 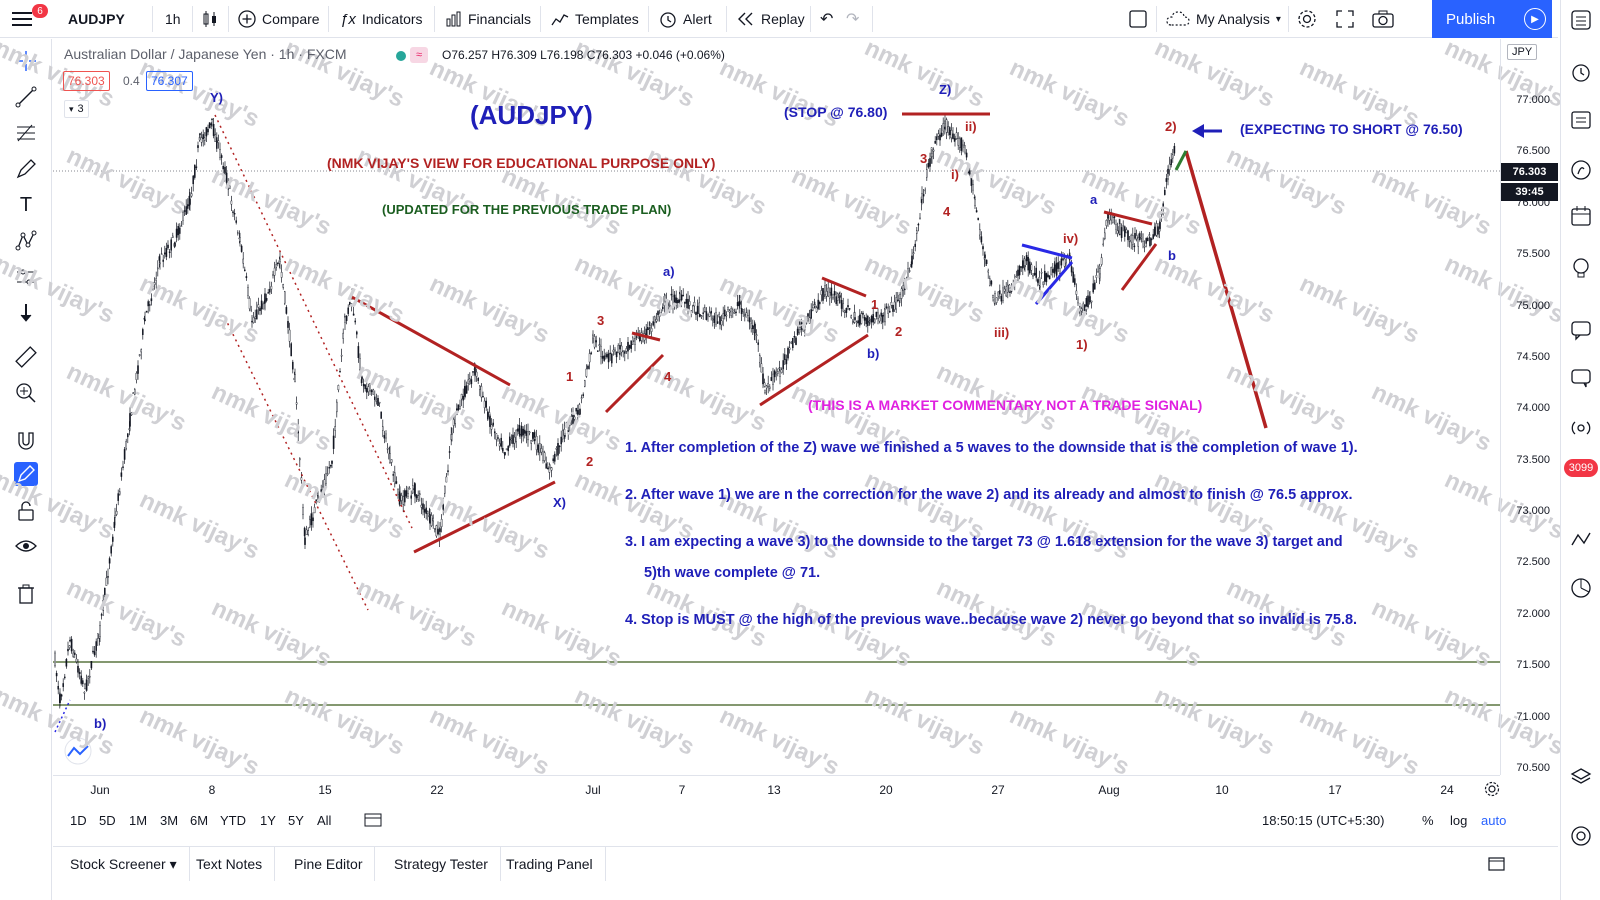 What do you see at coordinates (1497, 865) in the screenshot?
I see `maximize-panel-button` at bounding box center [1497, 865].